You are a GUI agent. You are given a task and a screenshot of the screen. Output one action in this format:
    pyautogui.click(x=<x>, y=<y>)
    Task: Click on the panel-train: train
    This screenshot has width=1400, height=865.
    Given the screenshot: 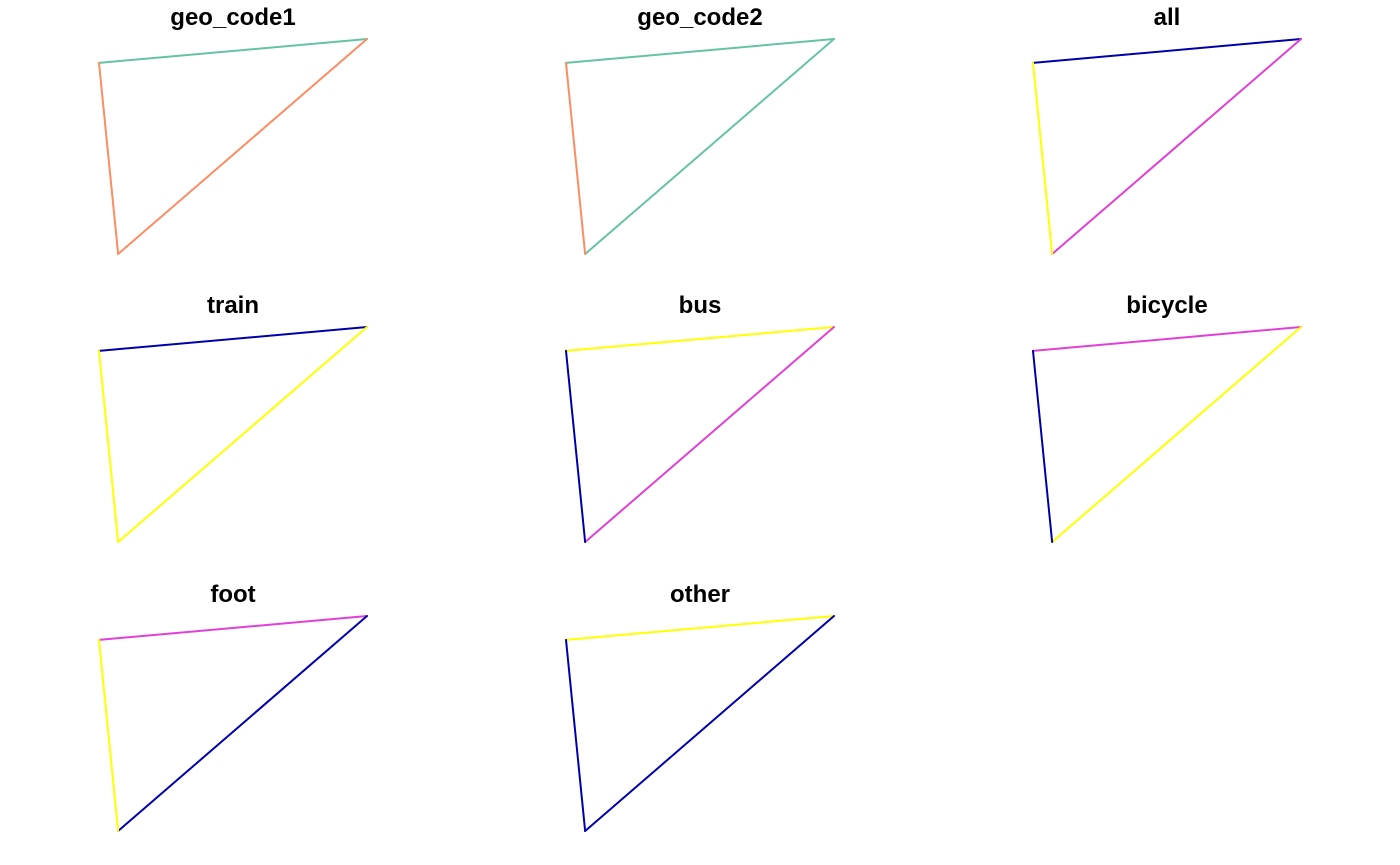 What is the action you would take?
    pyautogui.click(x=233, y=417)
    